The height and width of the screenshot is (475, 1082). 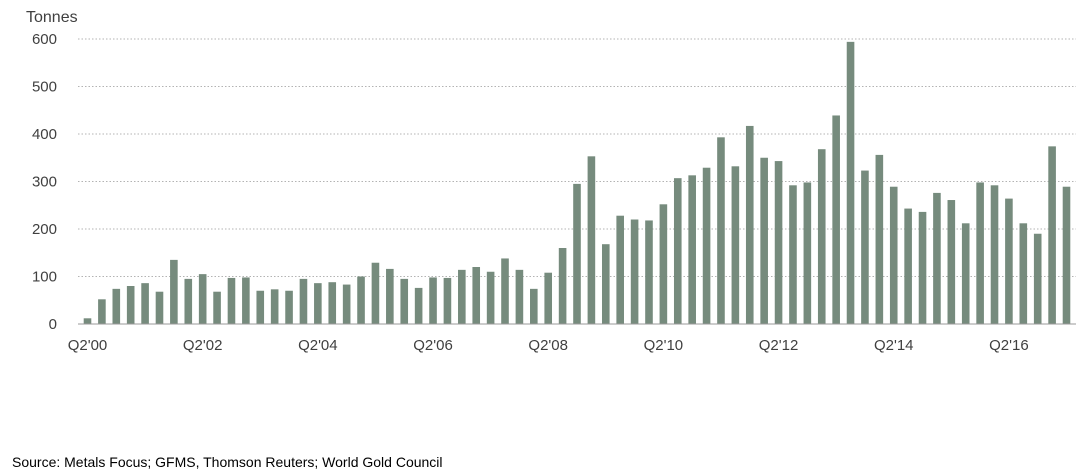 What do you see at coordinates (44, 87) in the screenshot?
I see `y-tick-label: 500` at bounding box center [44, 87].